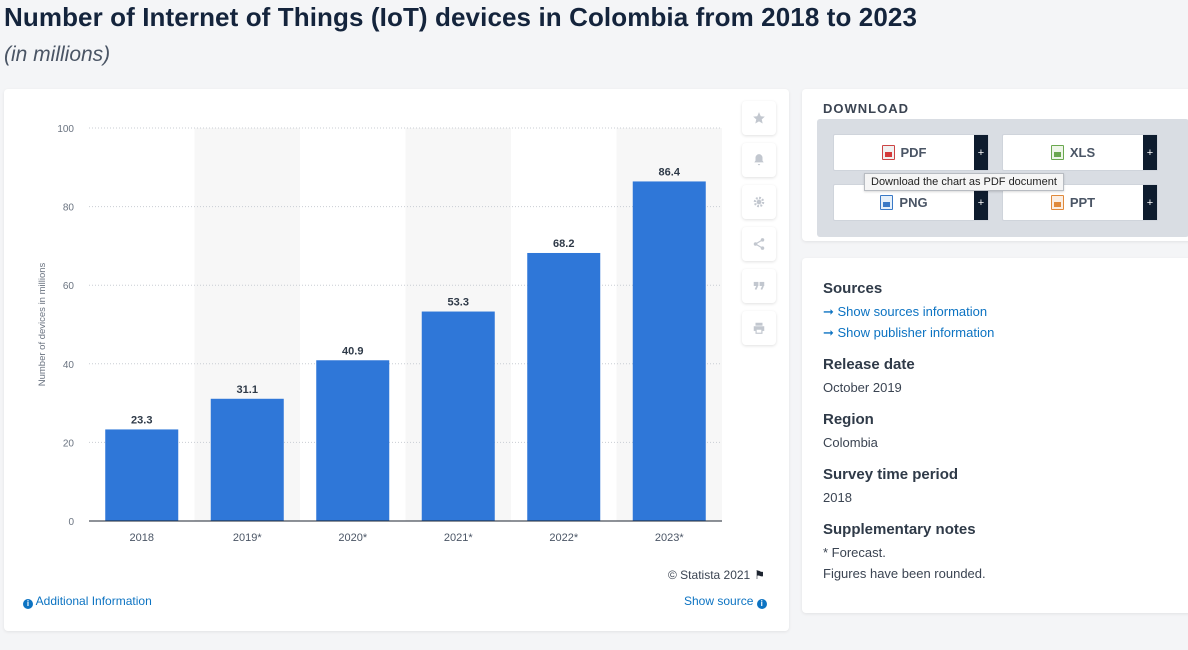 The image size is (1188, 650). I want to click on y-tick-label: 20, so click(69, 443).